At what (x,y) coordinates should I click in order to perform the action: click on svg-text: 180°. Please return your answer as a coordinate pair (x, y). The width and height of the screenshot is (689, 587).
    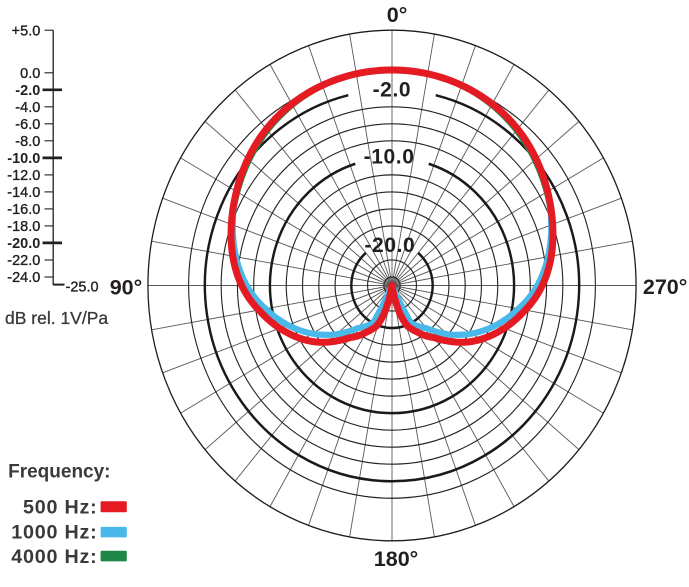
    Looking at the image, I should click on (396, 559).